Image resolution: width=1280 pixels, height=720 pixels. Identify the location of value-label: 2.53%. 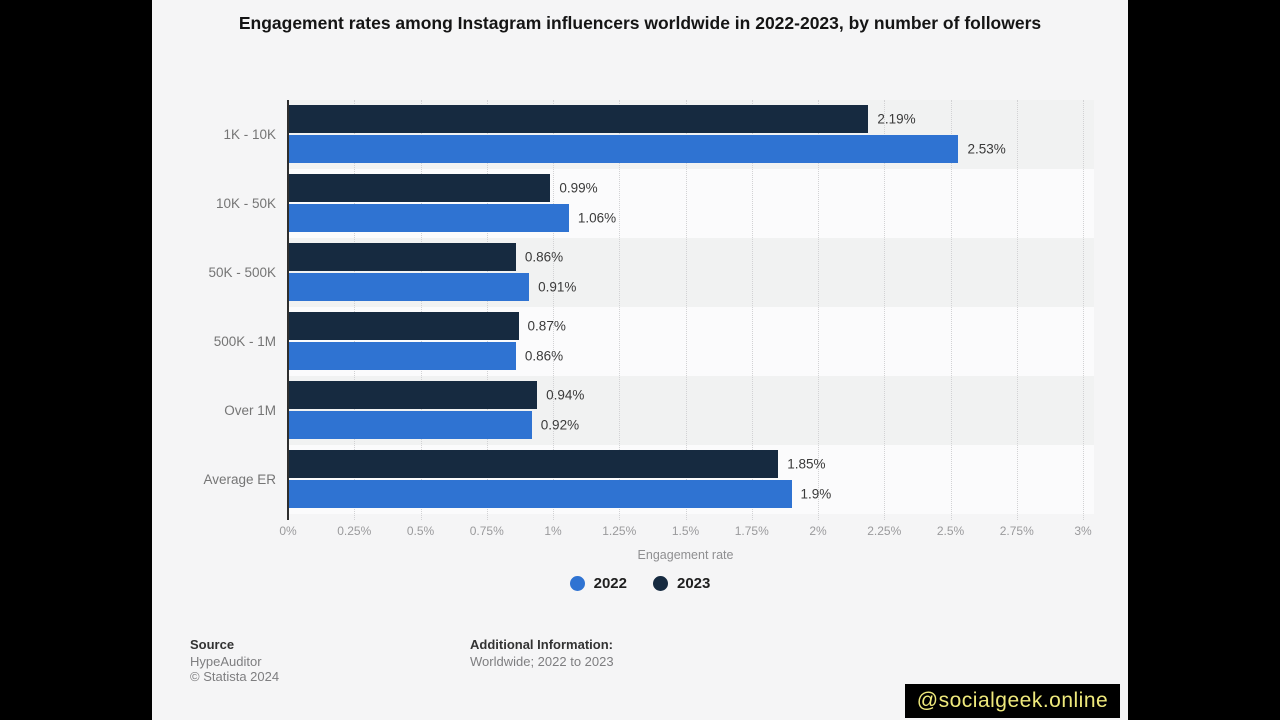
(986, 149).